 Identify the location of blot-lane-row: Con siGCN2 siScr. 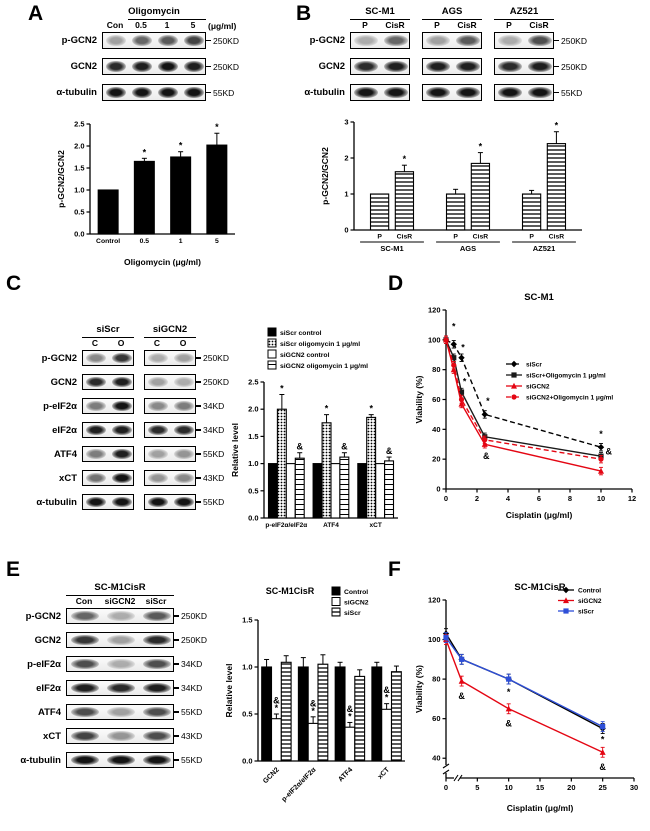
(119, 602).